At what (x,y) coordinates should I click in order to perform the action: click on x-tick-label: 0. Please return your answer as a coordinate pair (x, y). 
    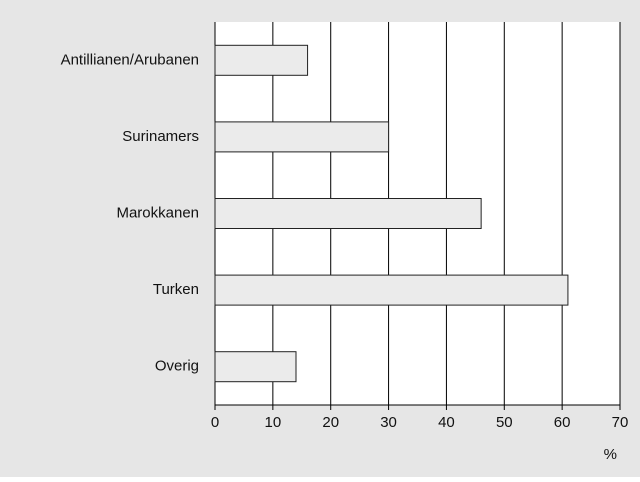
    Looking at the image, I should click on (215, 422).